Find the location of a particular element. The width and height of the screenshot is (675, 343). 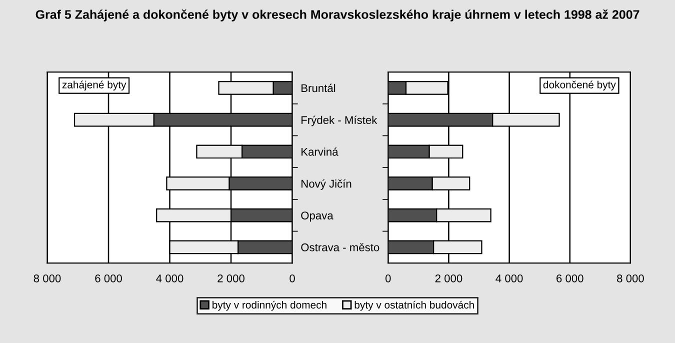

text: Graf 5 Zahájené a dokončené byty v okresech Moravskoslezského kraje úhrnem v letech 1998 až 2007 is located at coordinates (338, 15).